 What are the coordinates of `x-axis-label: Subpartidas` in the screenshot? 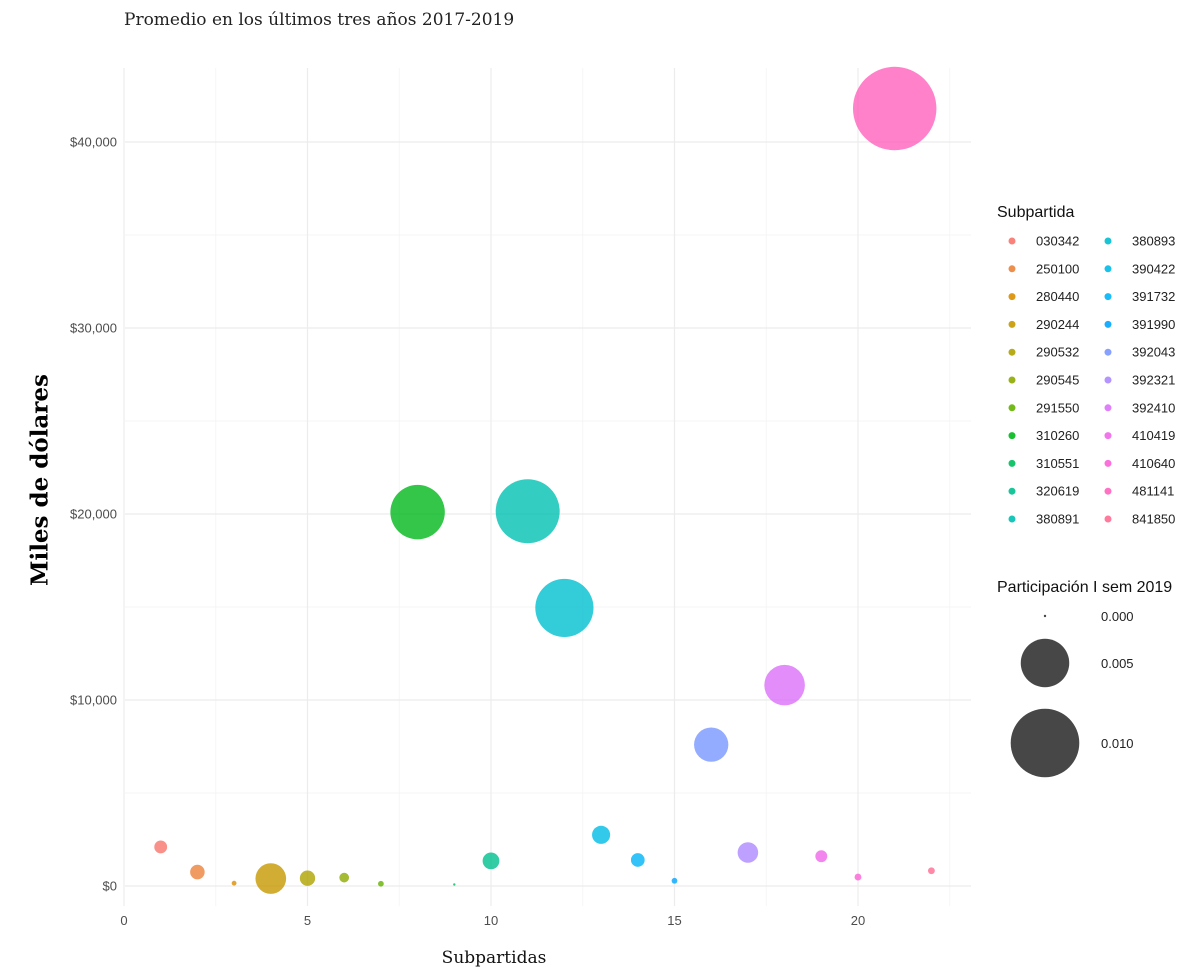 It's located at (494, 958).